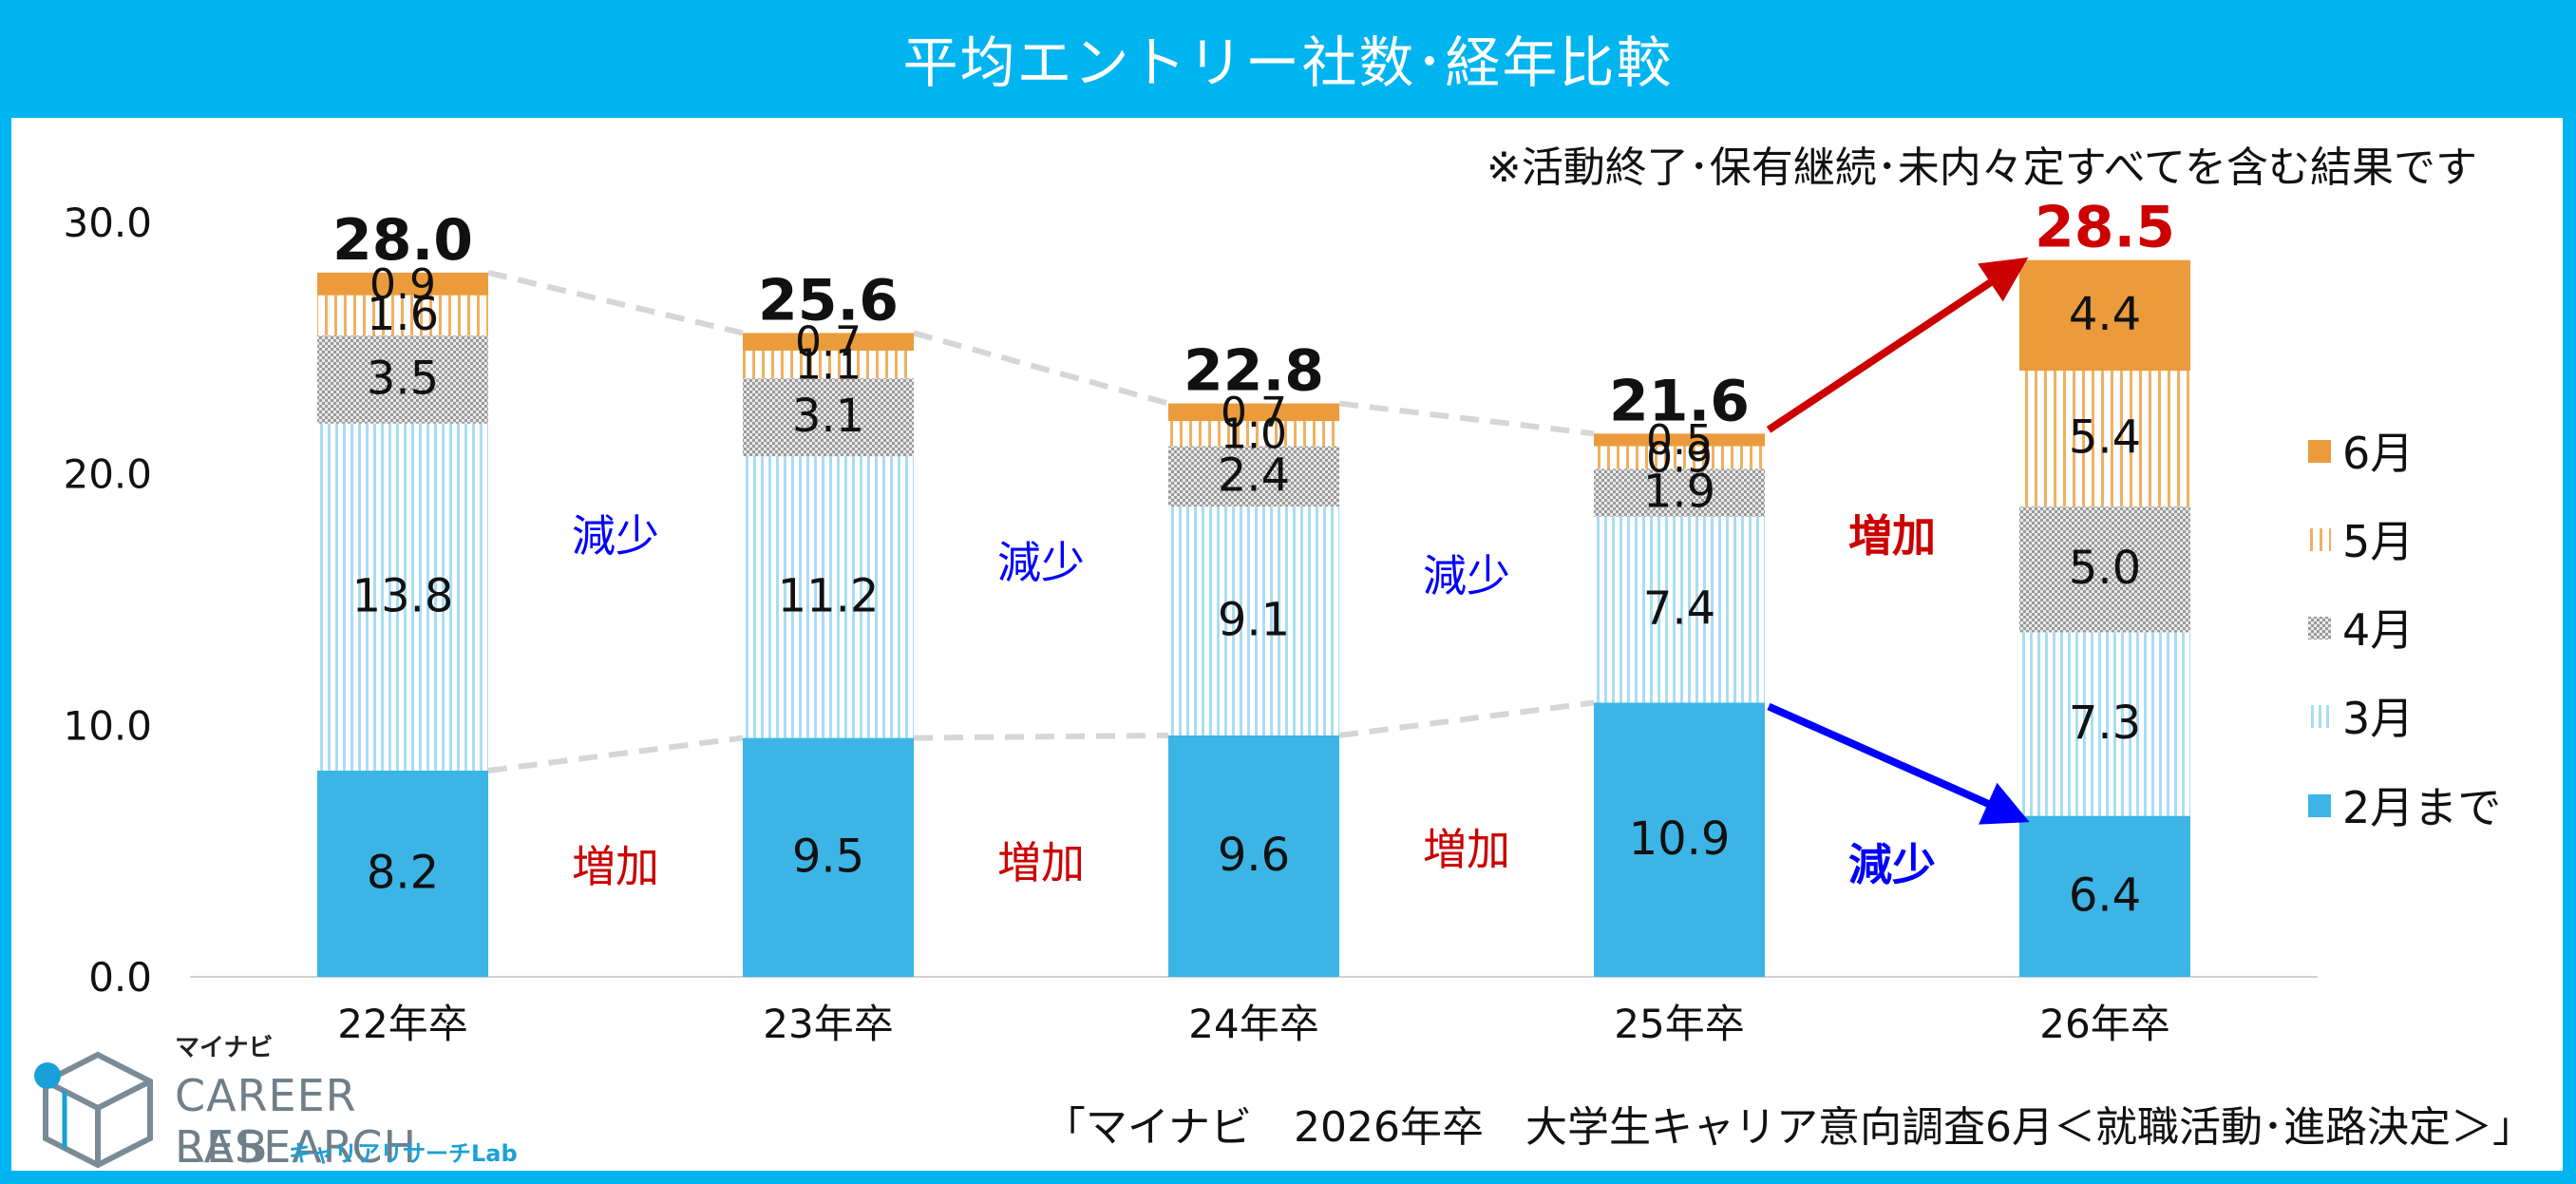  I want to click on segment-value-label: 2.4, so click(1254, 476).